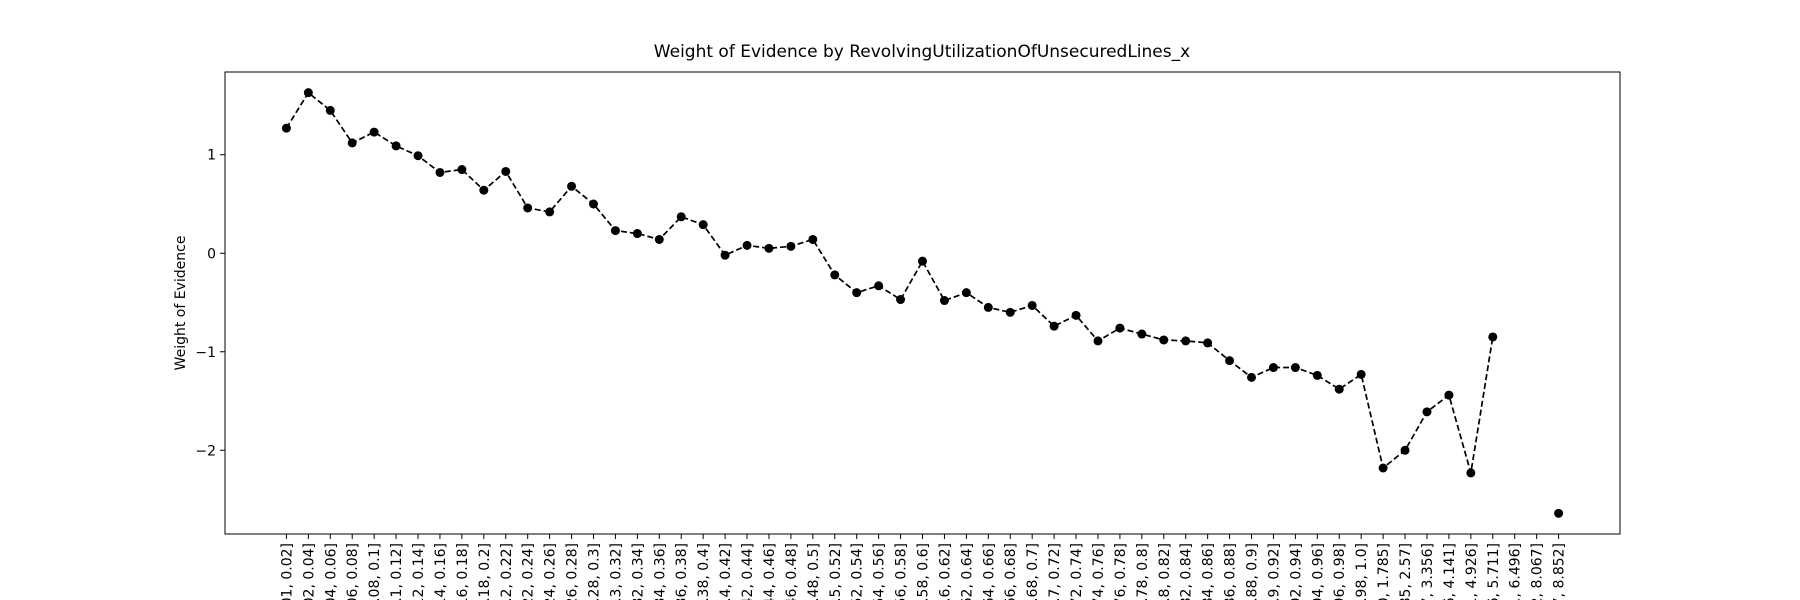 The width and height of the screenshot is (1800, 600). Describe the element at coordinates (205, 353) in the screenshot. I see `y-tick-label: −1` at that location.